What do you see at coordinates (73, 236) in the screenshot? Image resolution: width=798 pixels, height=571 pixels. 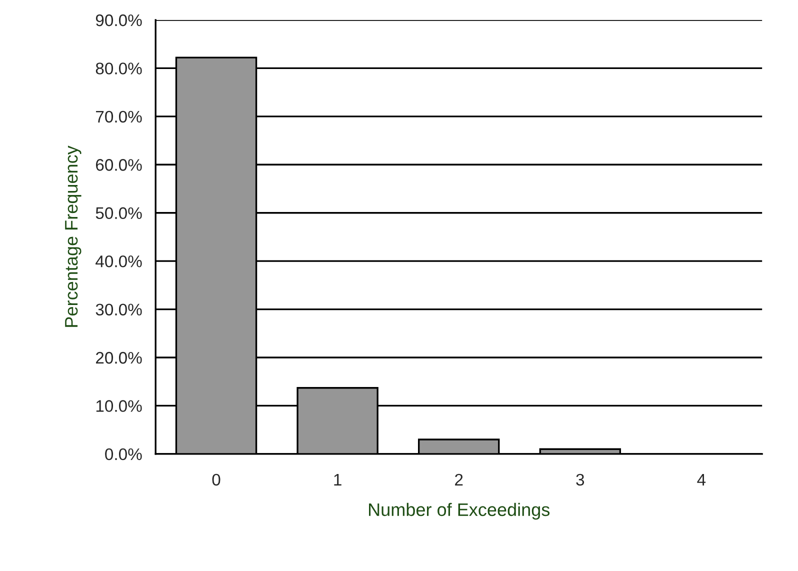 I see `y-axis-title: Percentage Frequency` at bounding box center [73, 236].